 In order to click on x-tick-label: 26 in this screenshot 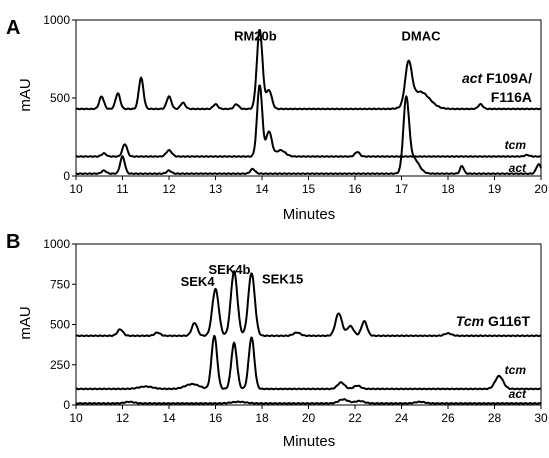, I will do `click(448, 418)`.